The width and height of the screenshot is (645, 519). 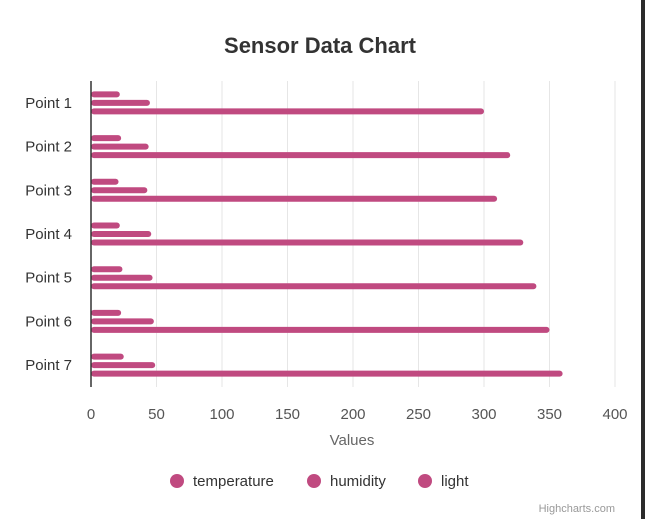 I want to click on legend-item-temperature: temperature, so click(x=222, y=481).